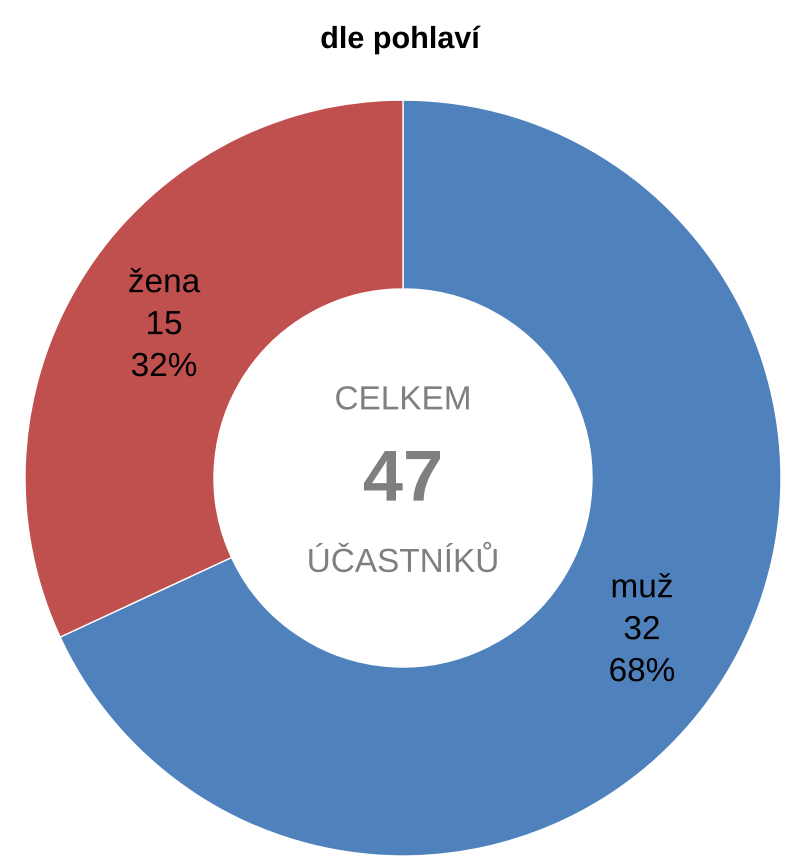 The width and height of the screenshot is (800, 864). I want to click on data-label: 32 68%, so click(642, 649).